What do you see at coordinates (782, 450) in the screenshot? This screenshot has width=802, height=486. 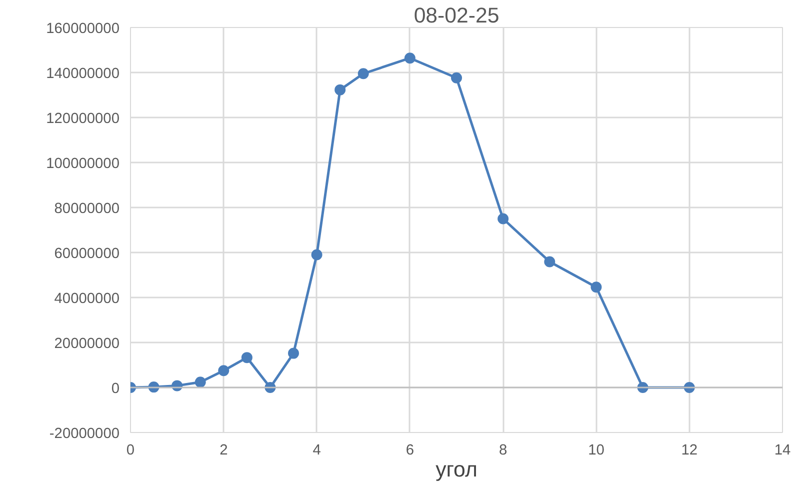 I see `x-tick-label: 14` at bounding box center [782, 450].